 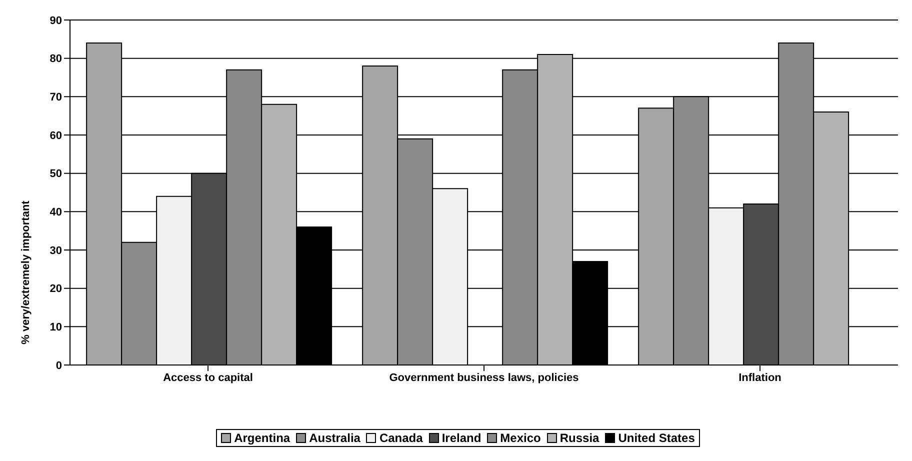 What do you see at coordinates (579, 438) in the screenshot?
I see `legend-label: Russia` at bounding box center [579, 438].